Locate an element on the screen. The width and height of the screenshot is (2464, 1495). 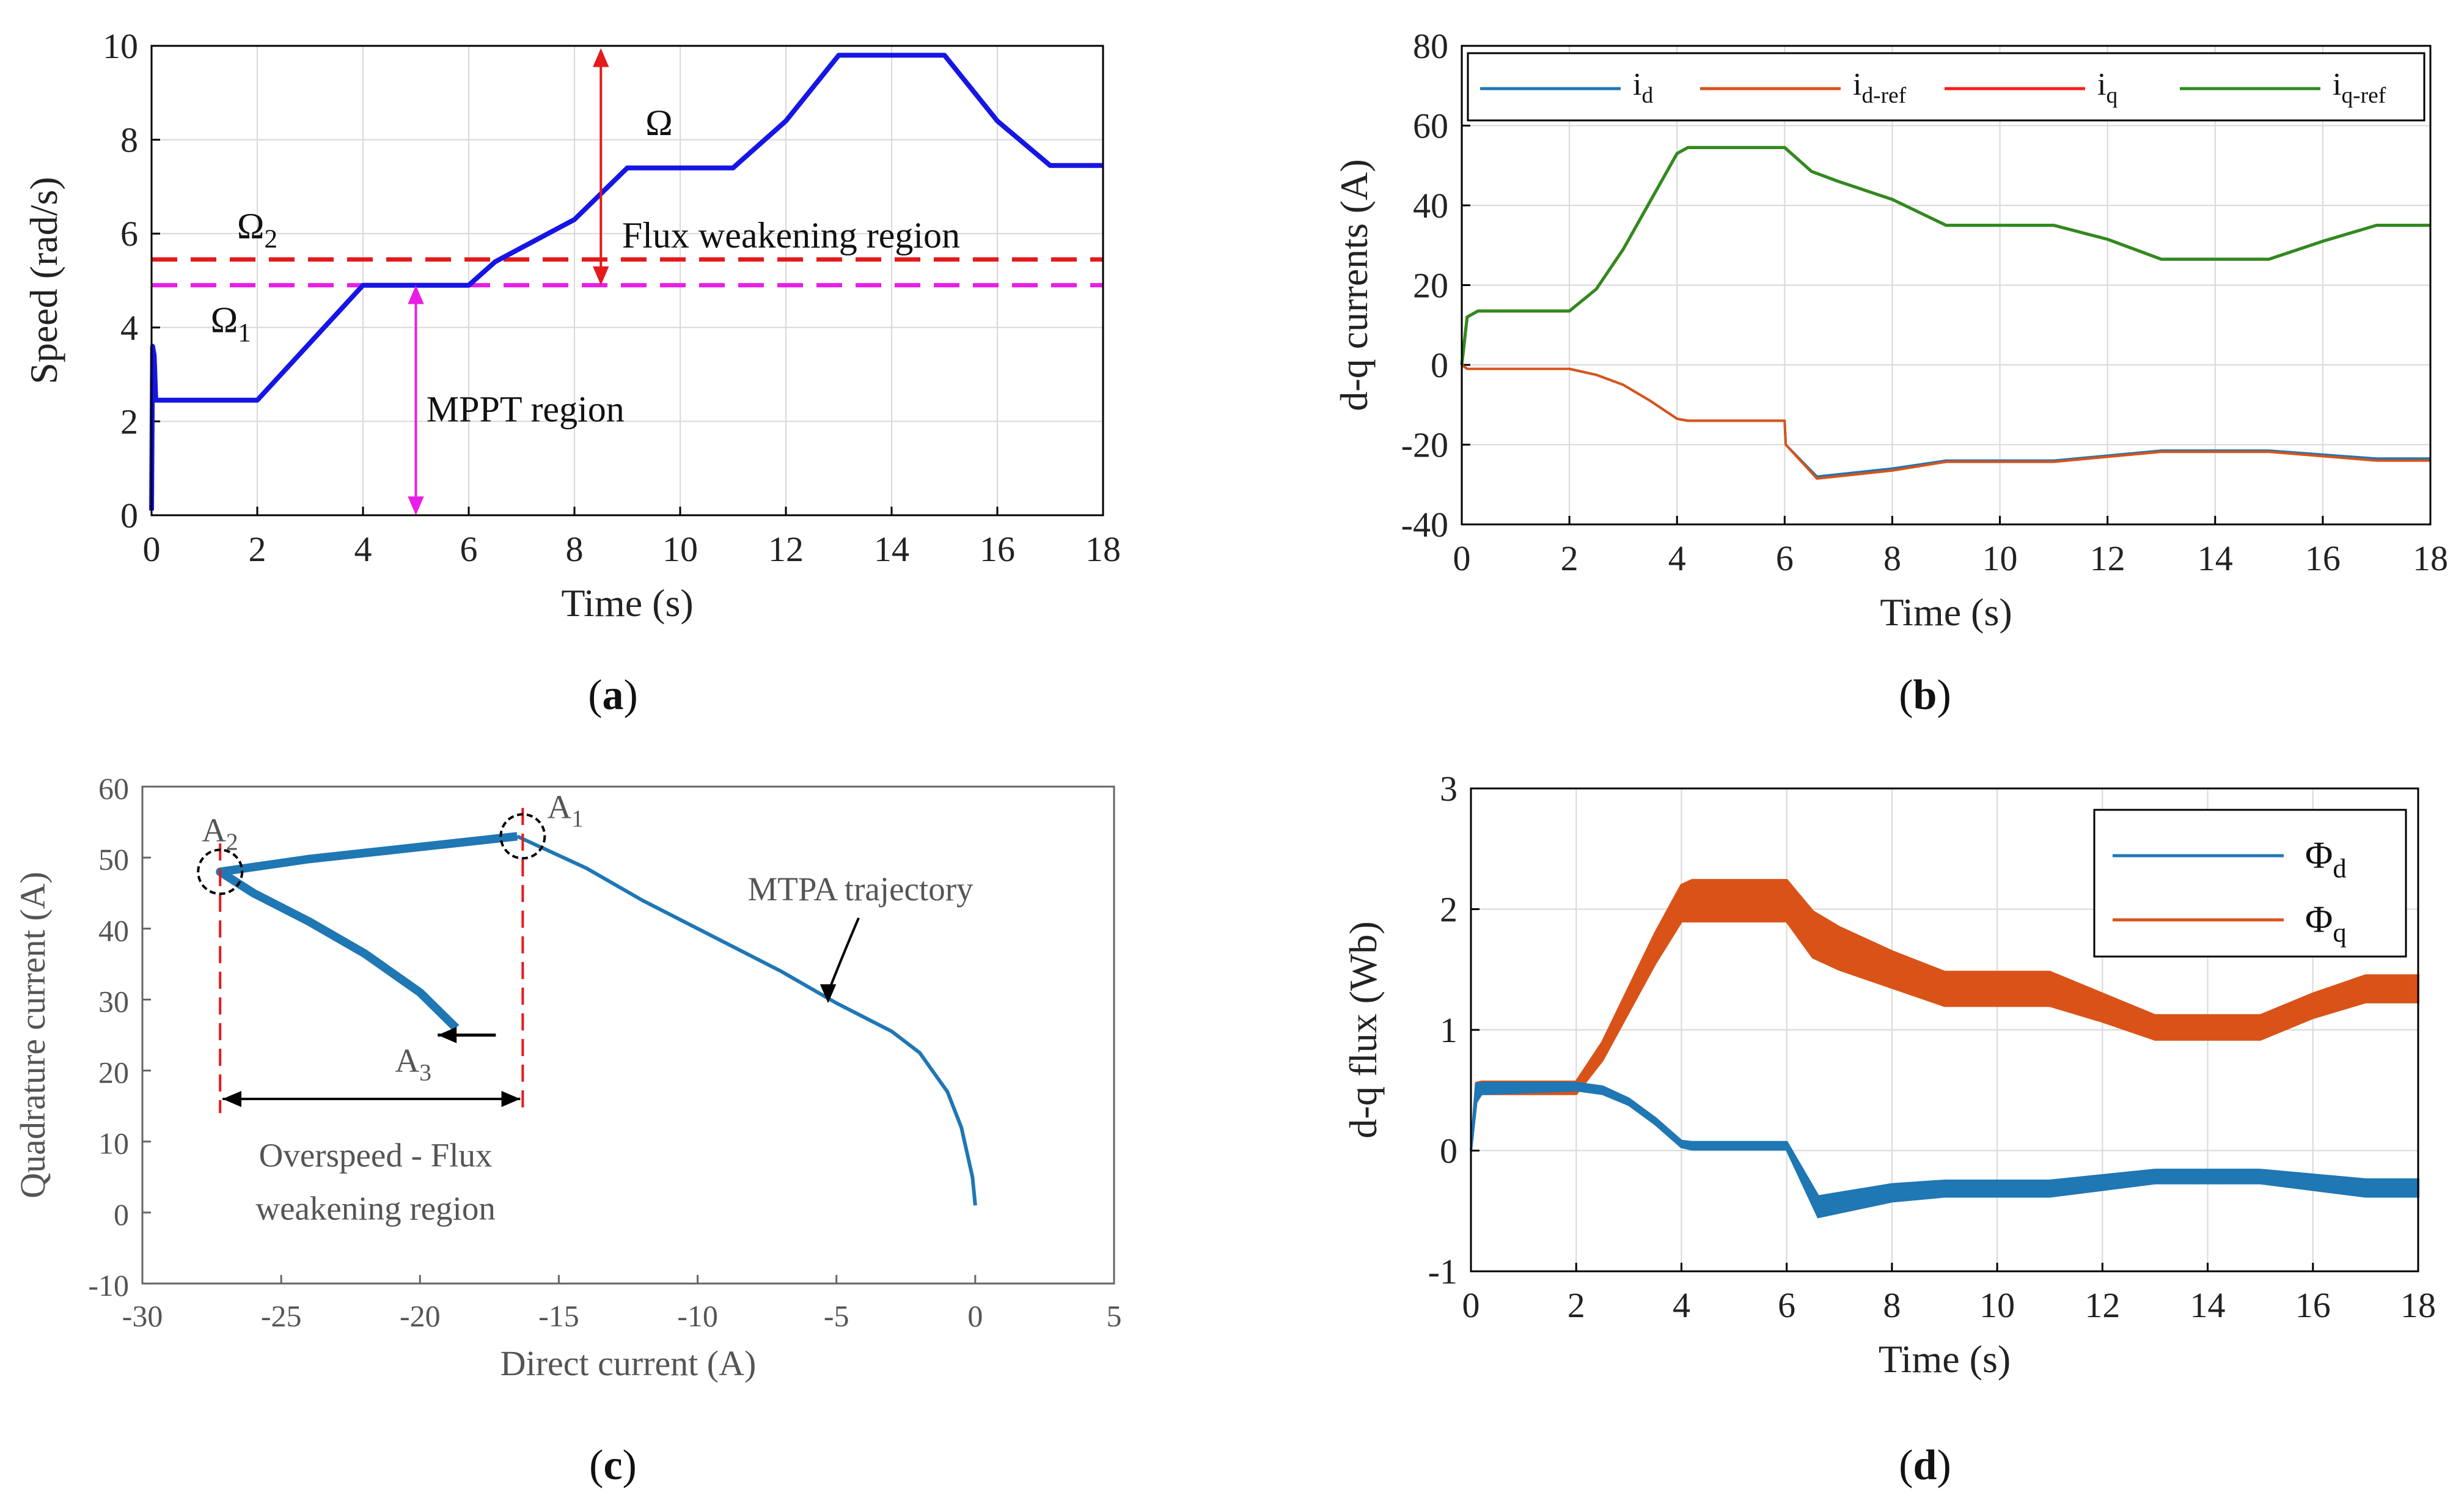
x-tick-label: -25 is located at coordinates (282, 1316).